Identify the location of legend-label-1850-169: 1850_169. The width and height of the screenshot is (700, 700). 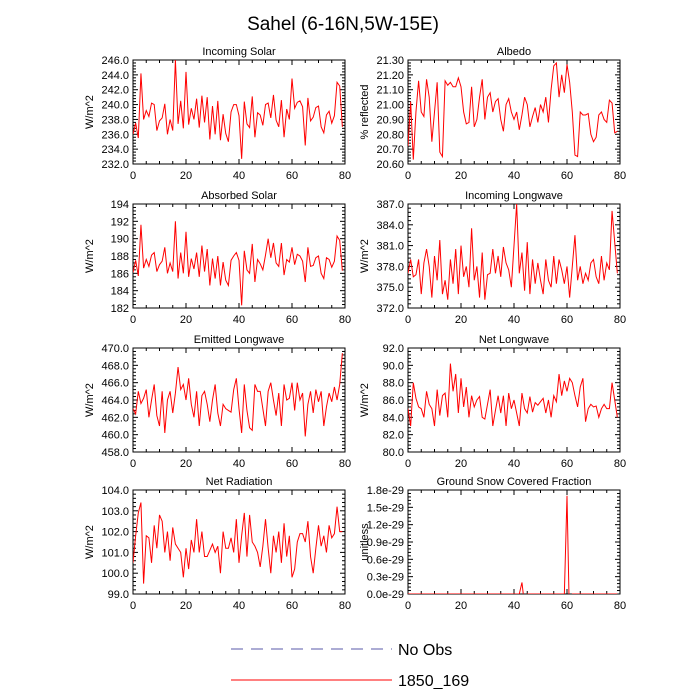
(433, 681).